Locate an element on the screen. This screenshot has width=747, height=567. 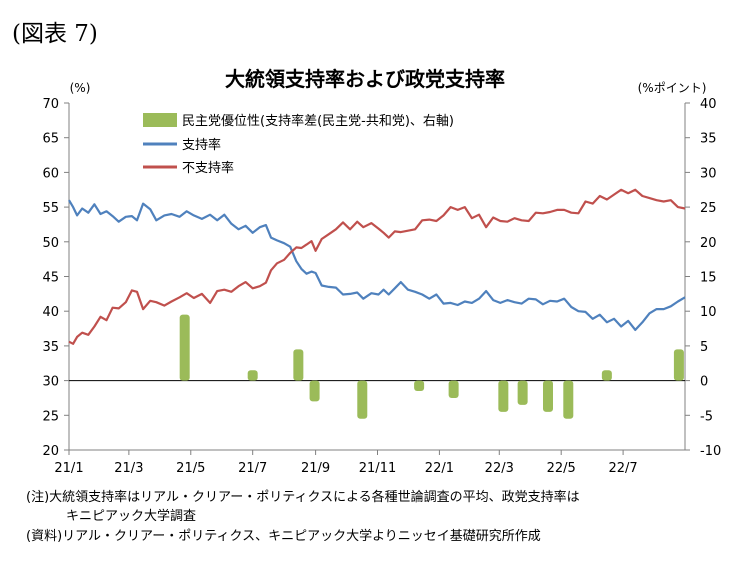
left-tick-label: 40 is located at coordinates (50, 312).